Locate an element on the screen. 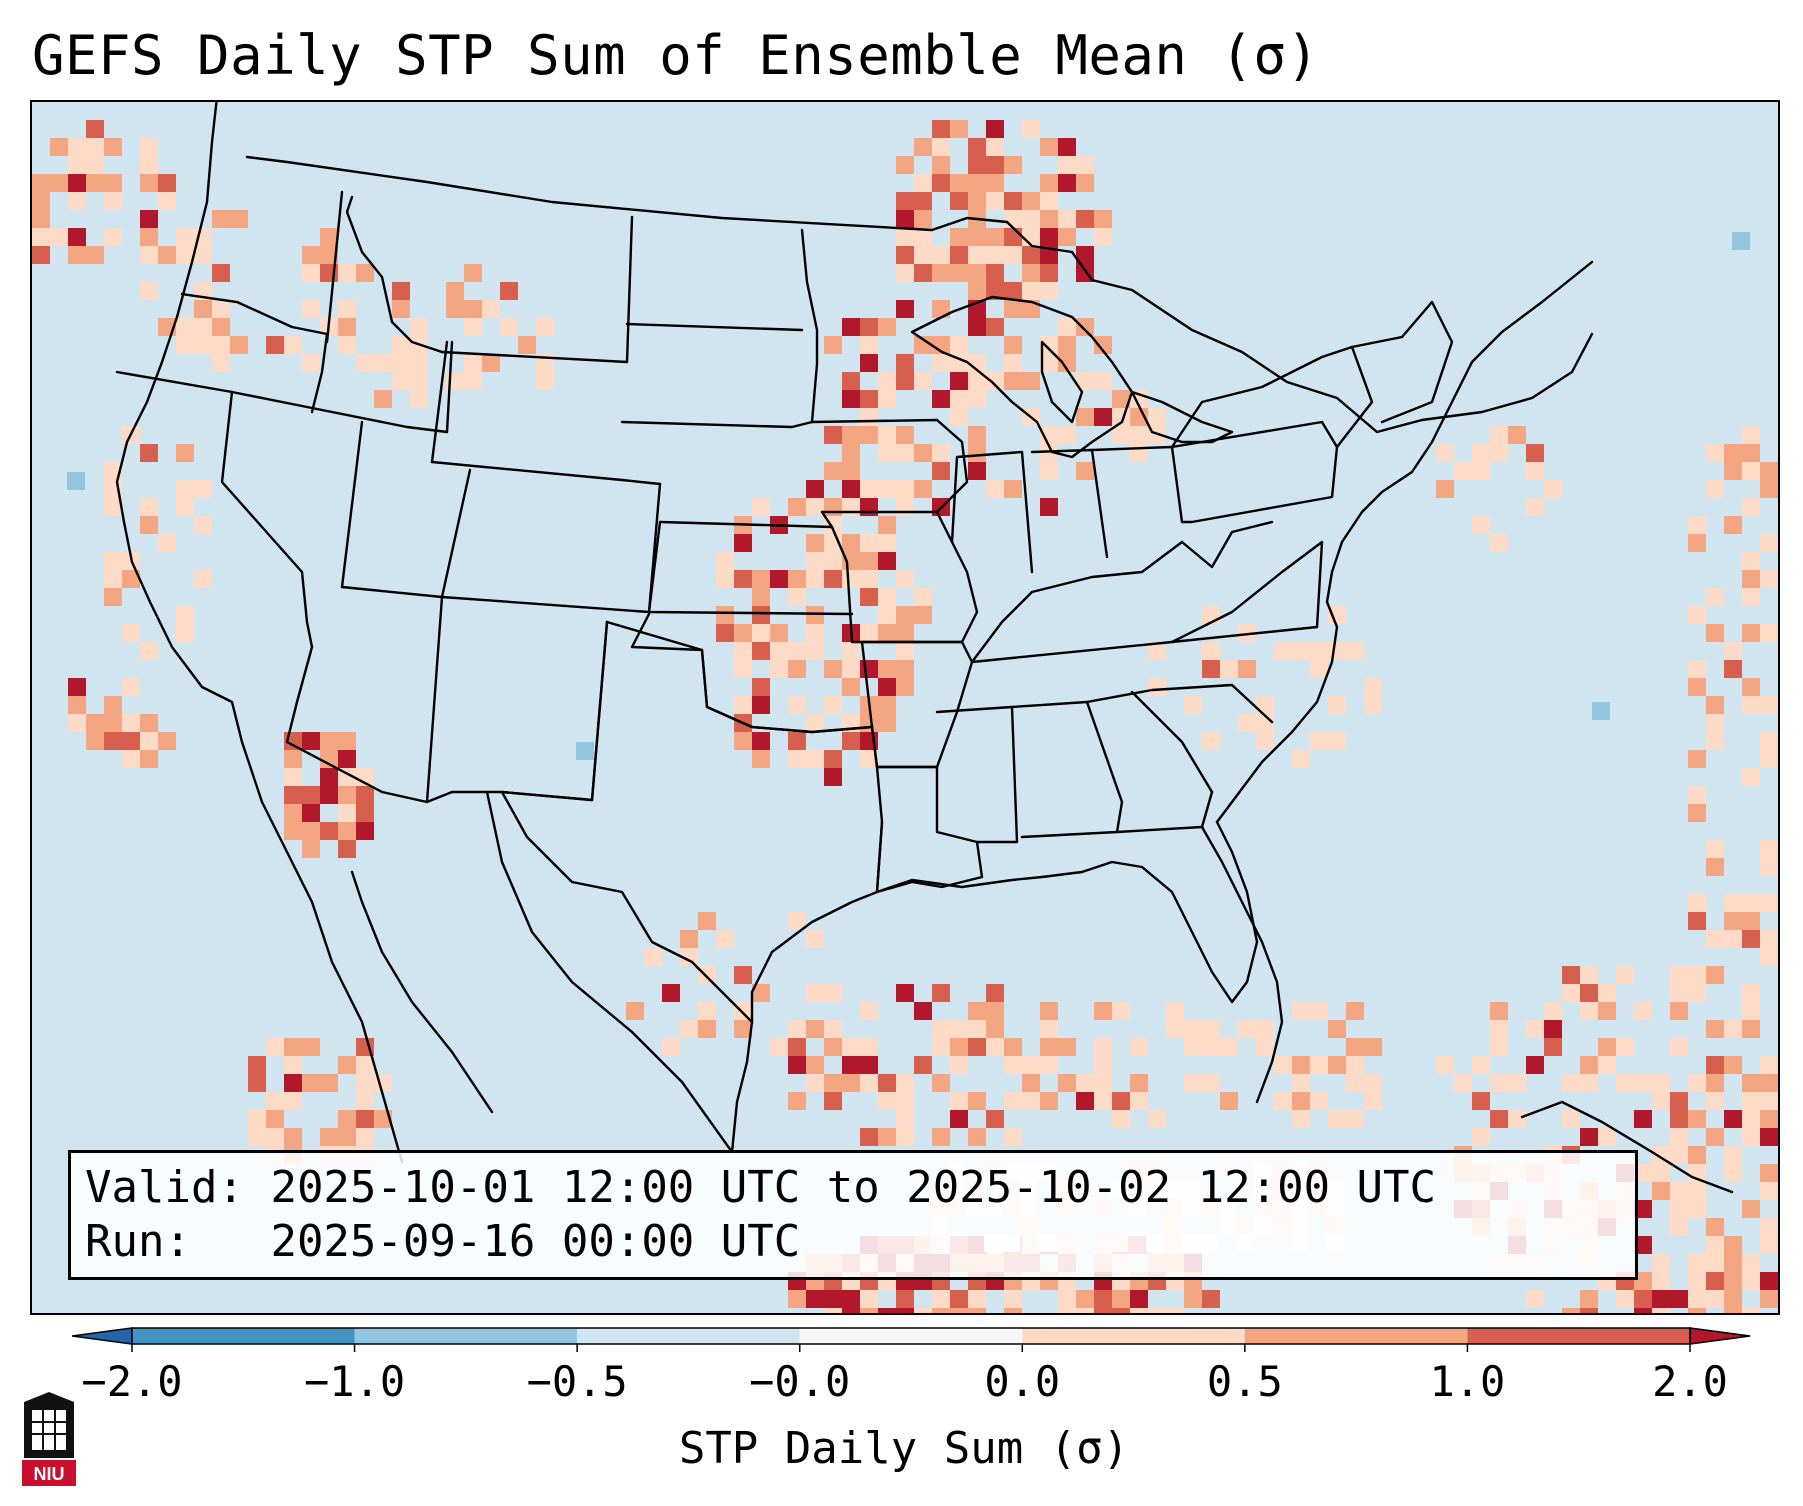 This screenshot has width=1803, height=1506. dak-mn is located at coordinates (809, 326).